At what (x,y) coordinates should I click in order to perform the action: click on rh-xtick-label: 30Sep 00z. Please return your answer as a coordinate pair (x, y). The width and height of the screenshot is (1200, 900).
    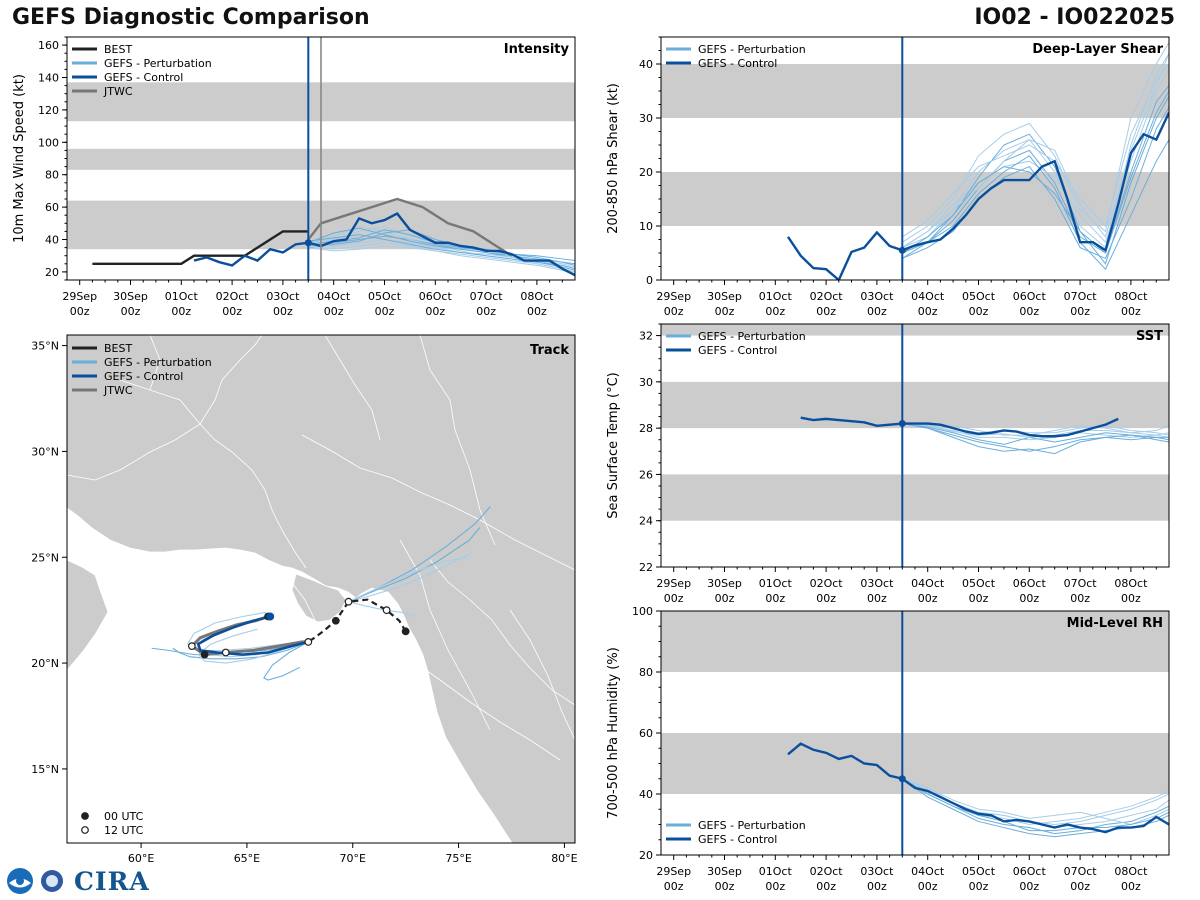
    Looking at the image, I should click on (724, 879).